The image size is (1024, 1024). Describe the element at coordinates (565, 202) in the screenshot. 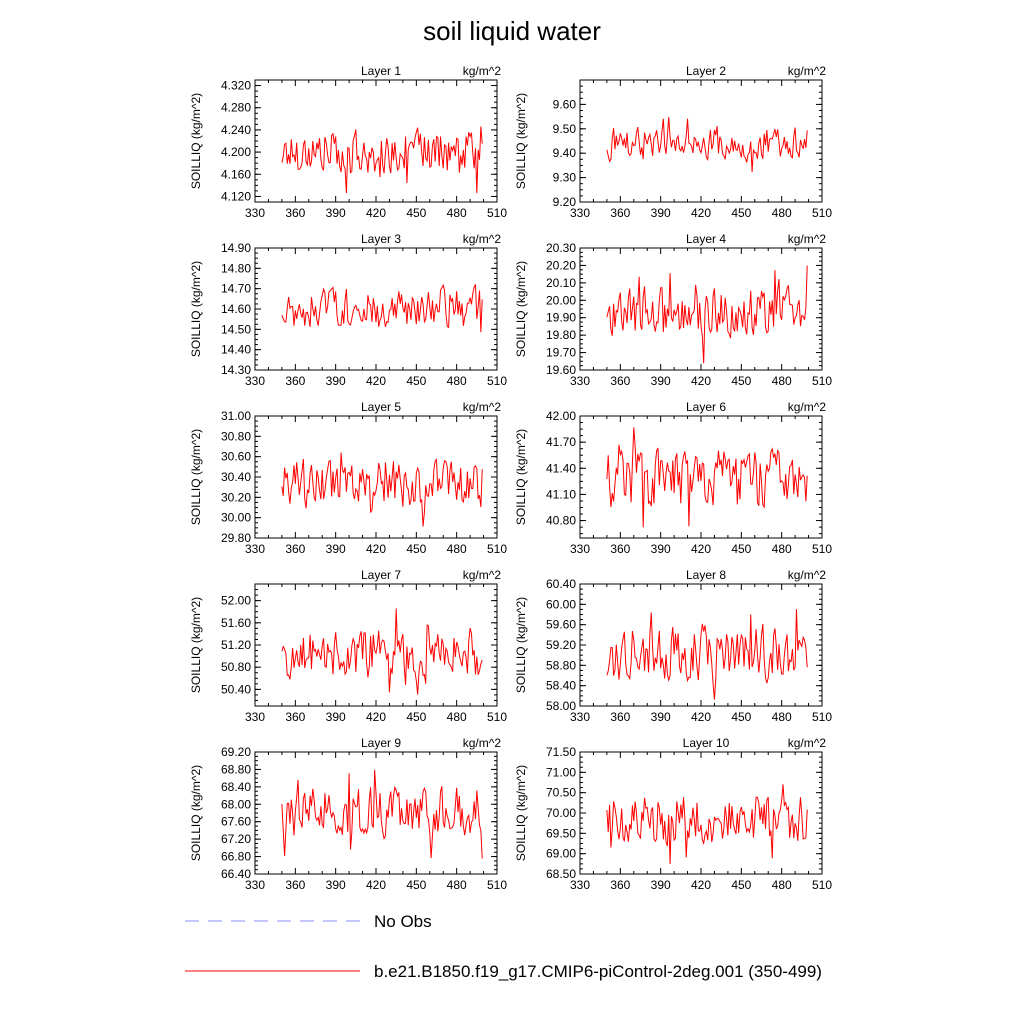

I see `y-tick-label: 9.20` at that location.